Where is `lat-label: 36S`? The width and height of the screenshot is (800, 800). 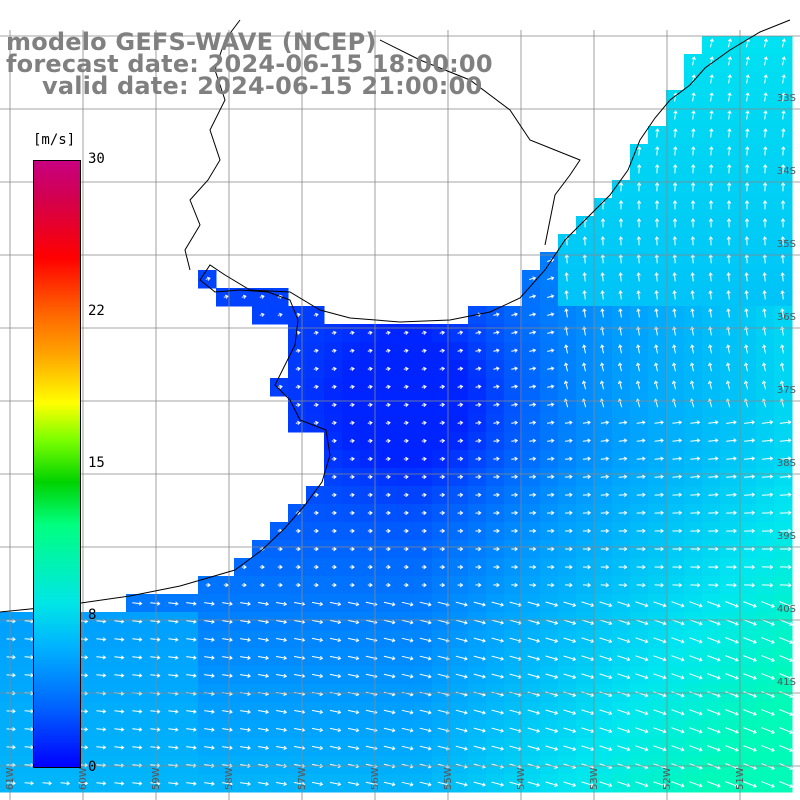 lat-label: 36S is located at coordinates (786, 317).